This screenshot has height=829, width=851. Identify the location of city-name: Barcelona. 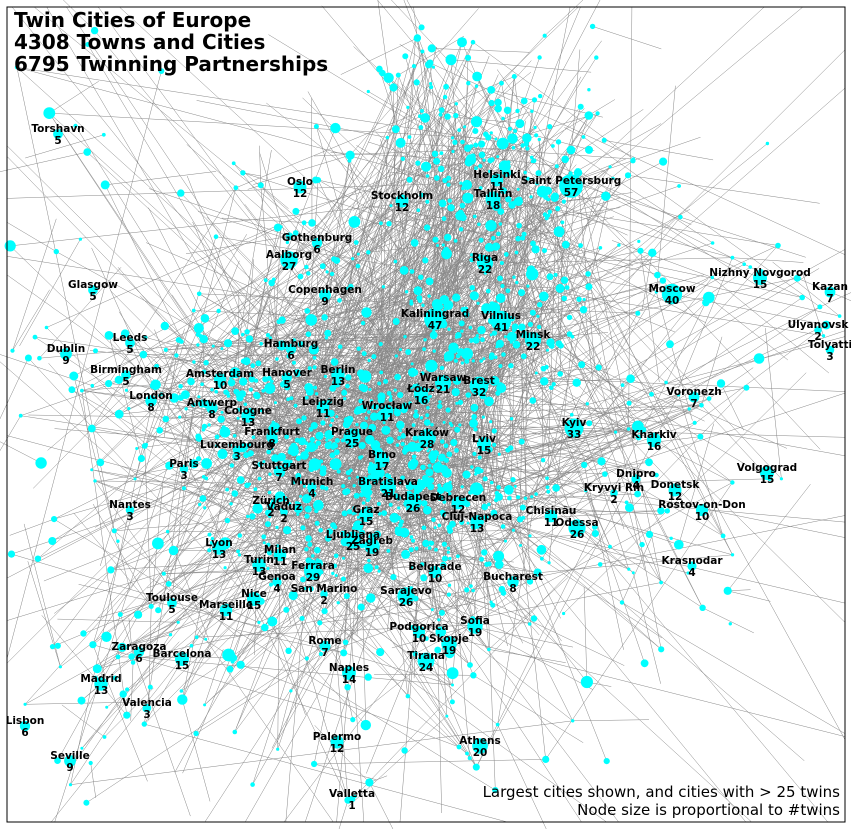
(182, 654).